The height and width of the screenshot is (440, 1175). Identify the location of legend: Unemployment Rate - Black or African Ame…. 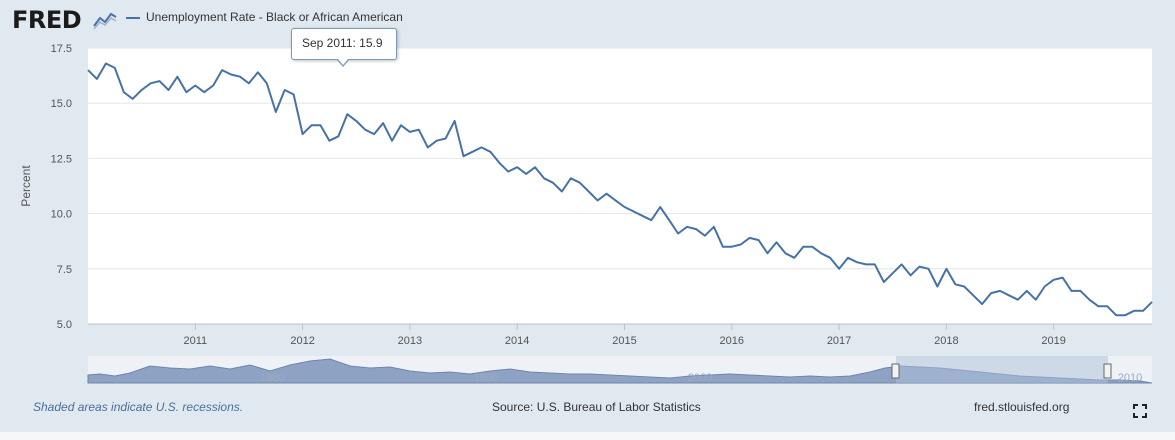
(264, 17).